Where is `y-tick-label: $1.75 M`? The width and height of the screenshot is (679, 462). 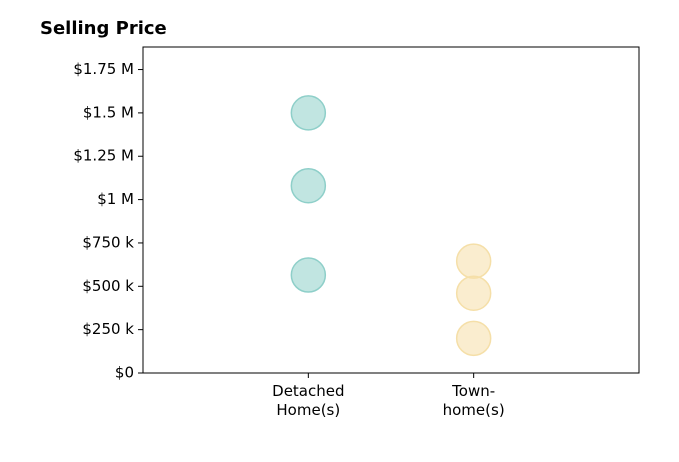
y-tick-label: $1.75 M is located at coordinates (103, 69).